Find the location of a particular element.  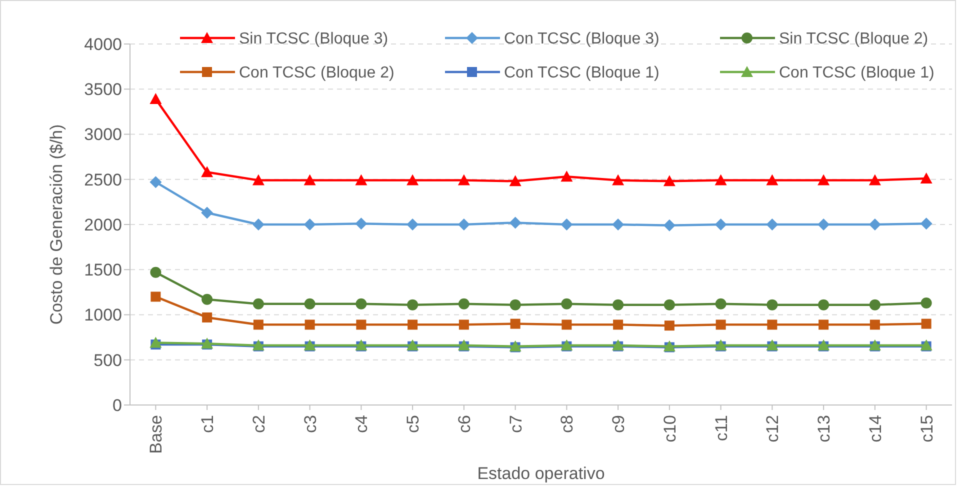

y-tick-label: 4000 is located at coordinates (103, 44).